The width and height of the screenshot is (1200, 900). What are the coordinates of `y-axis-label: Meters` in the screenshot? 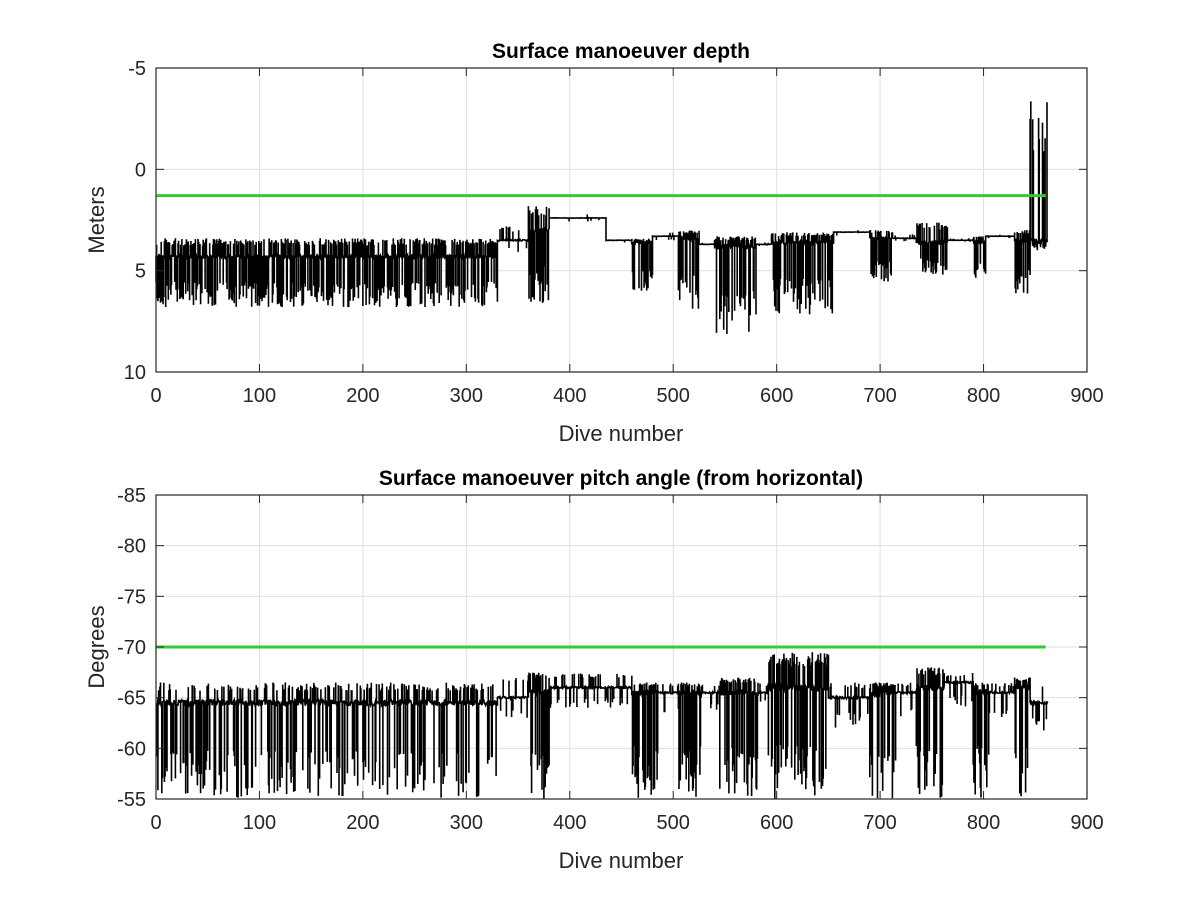 It's located at (96, 219).